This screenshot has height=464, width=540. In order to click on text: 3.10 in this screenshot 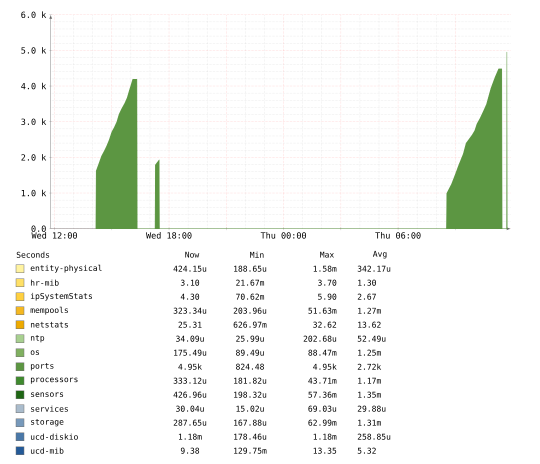, I will do `click(190, 283)`.